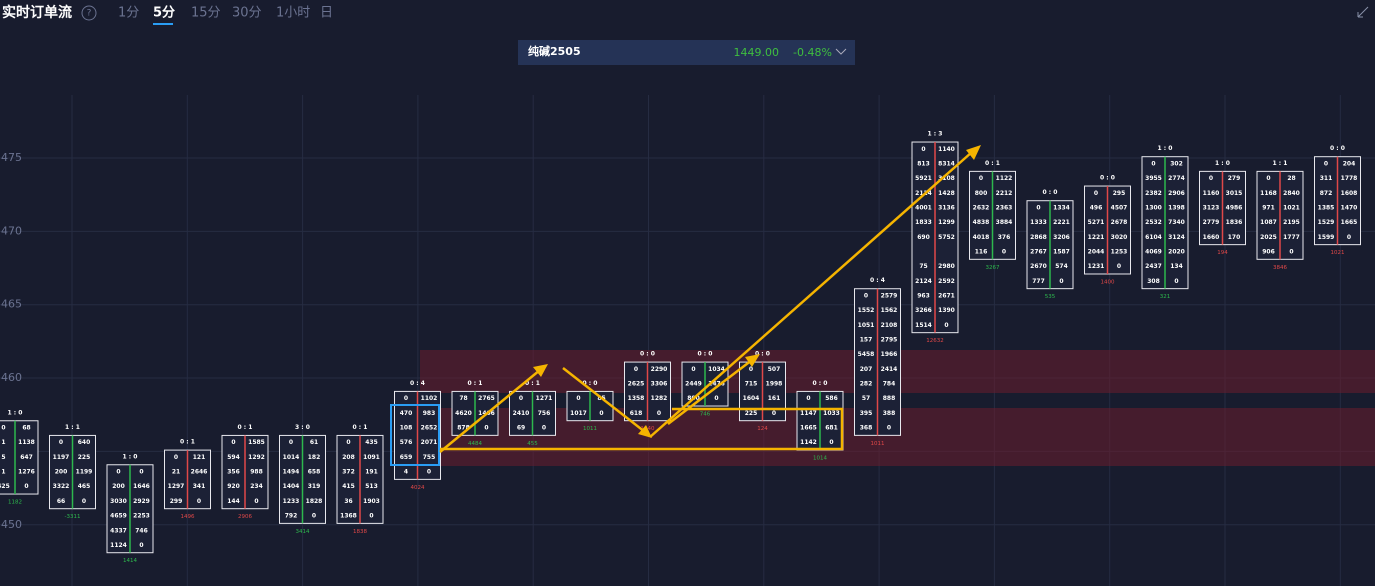  Describe the element at coordinates (544, 398) in the screenshot. I see `ask-volume: 1271` at that location.